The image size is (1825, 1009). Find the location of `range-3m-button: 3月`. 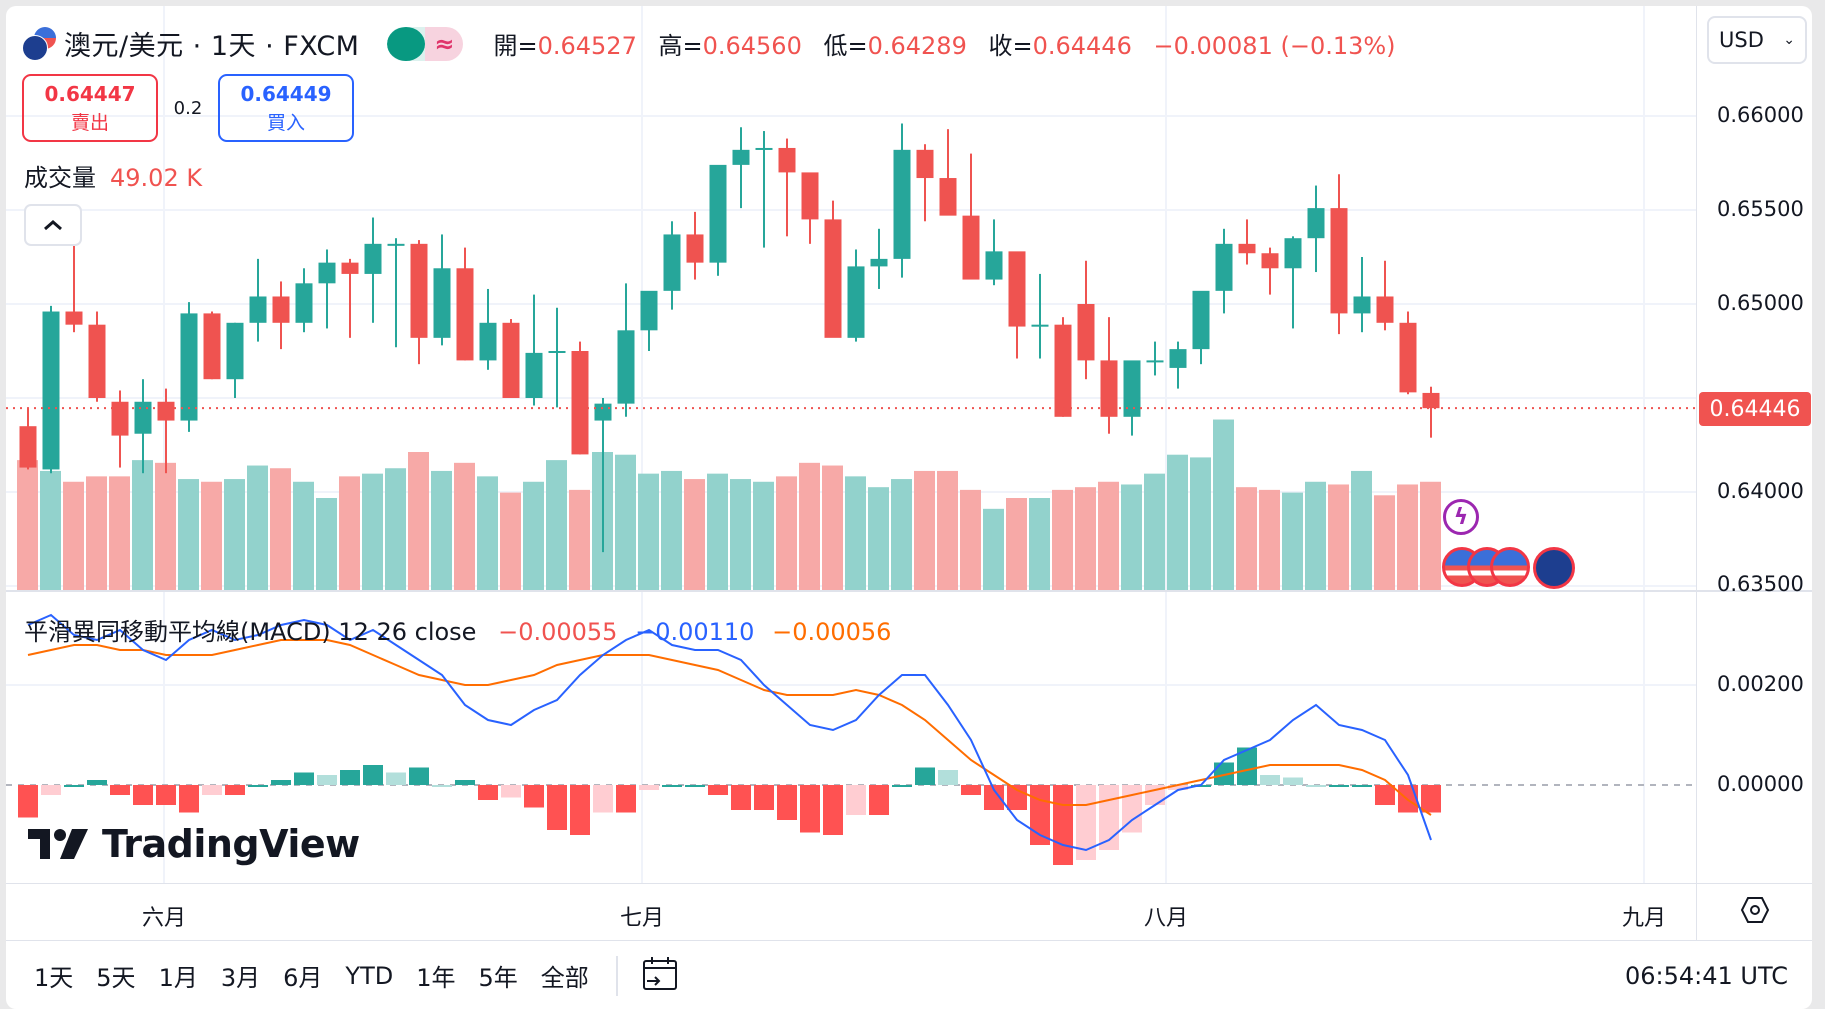

range-3m-button: 3月 is located at coordinates (240, 978).